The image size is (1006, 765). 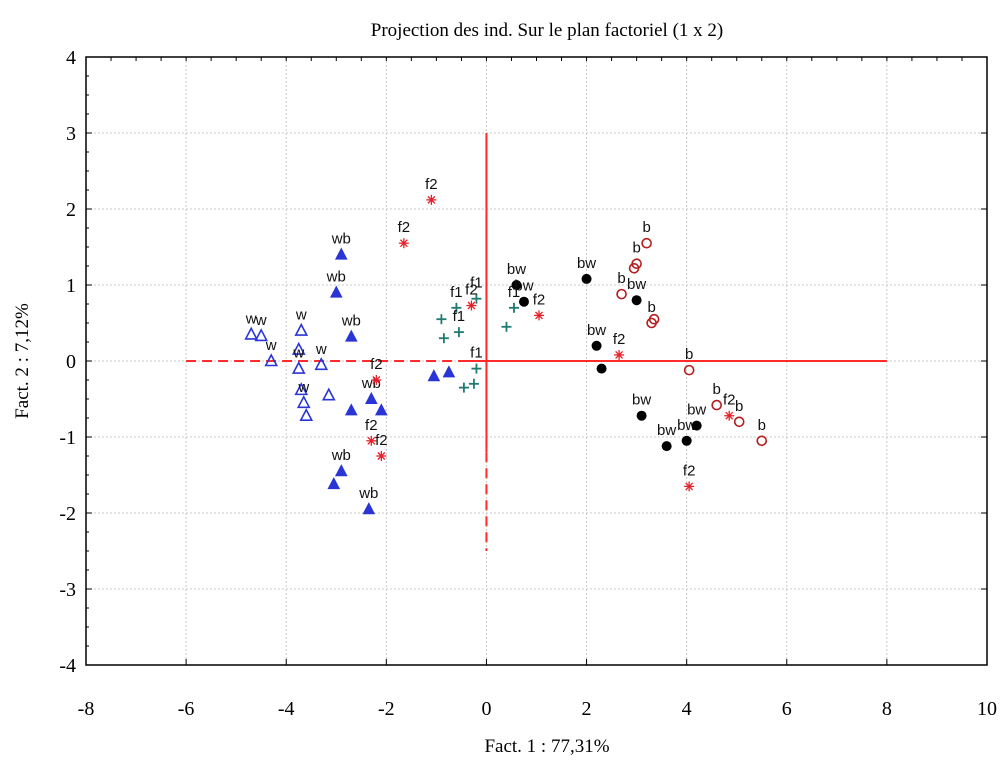 What do you see at coordinates (687, 709) in the screenshot?
I see `x-tick-label: 4` at bounding box center [687, 709].